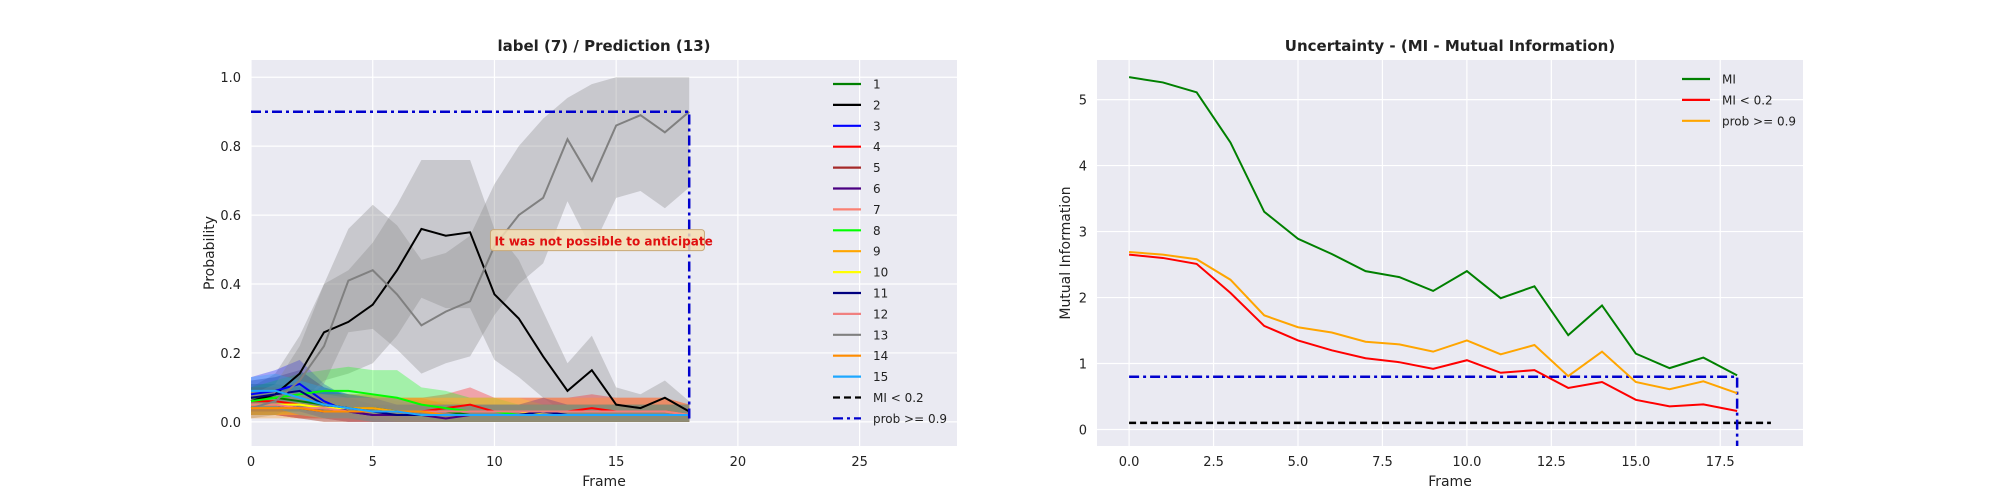  Describe the element at coordinates (230, 78) in the screenshot. I see `y-tick-label: 1.0` at that location.